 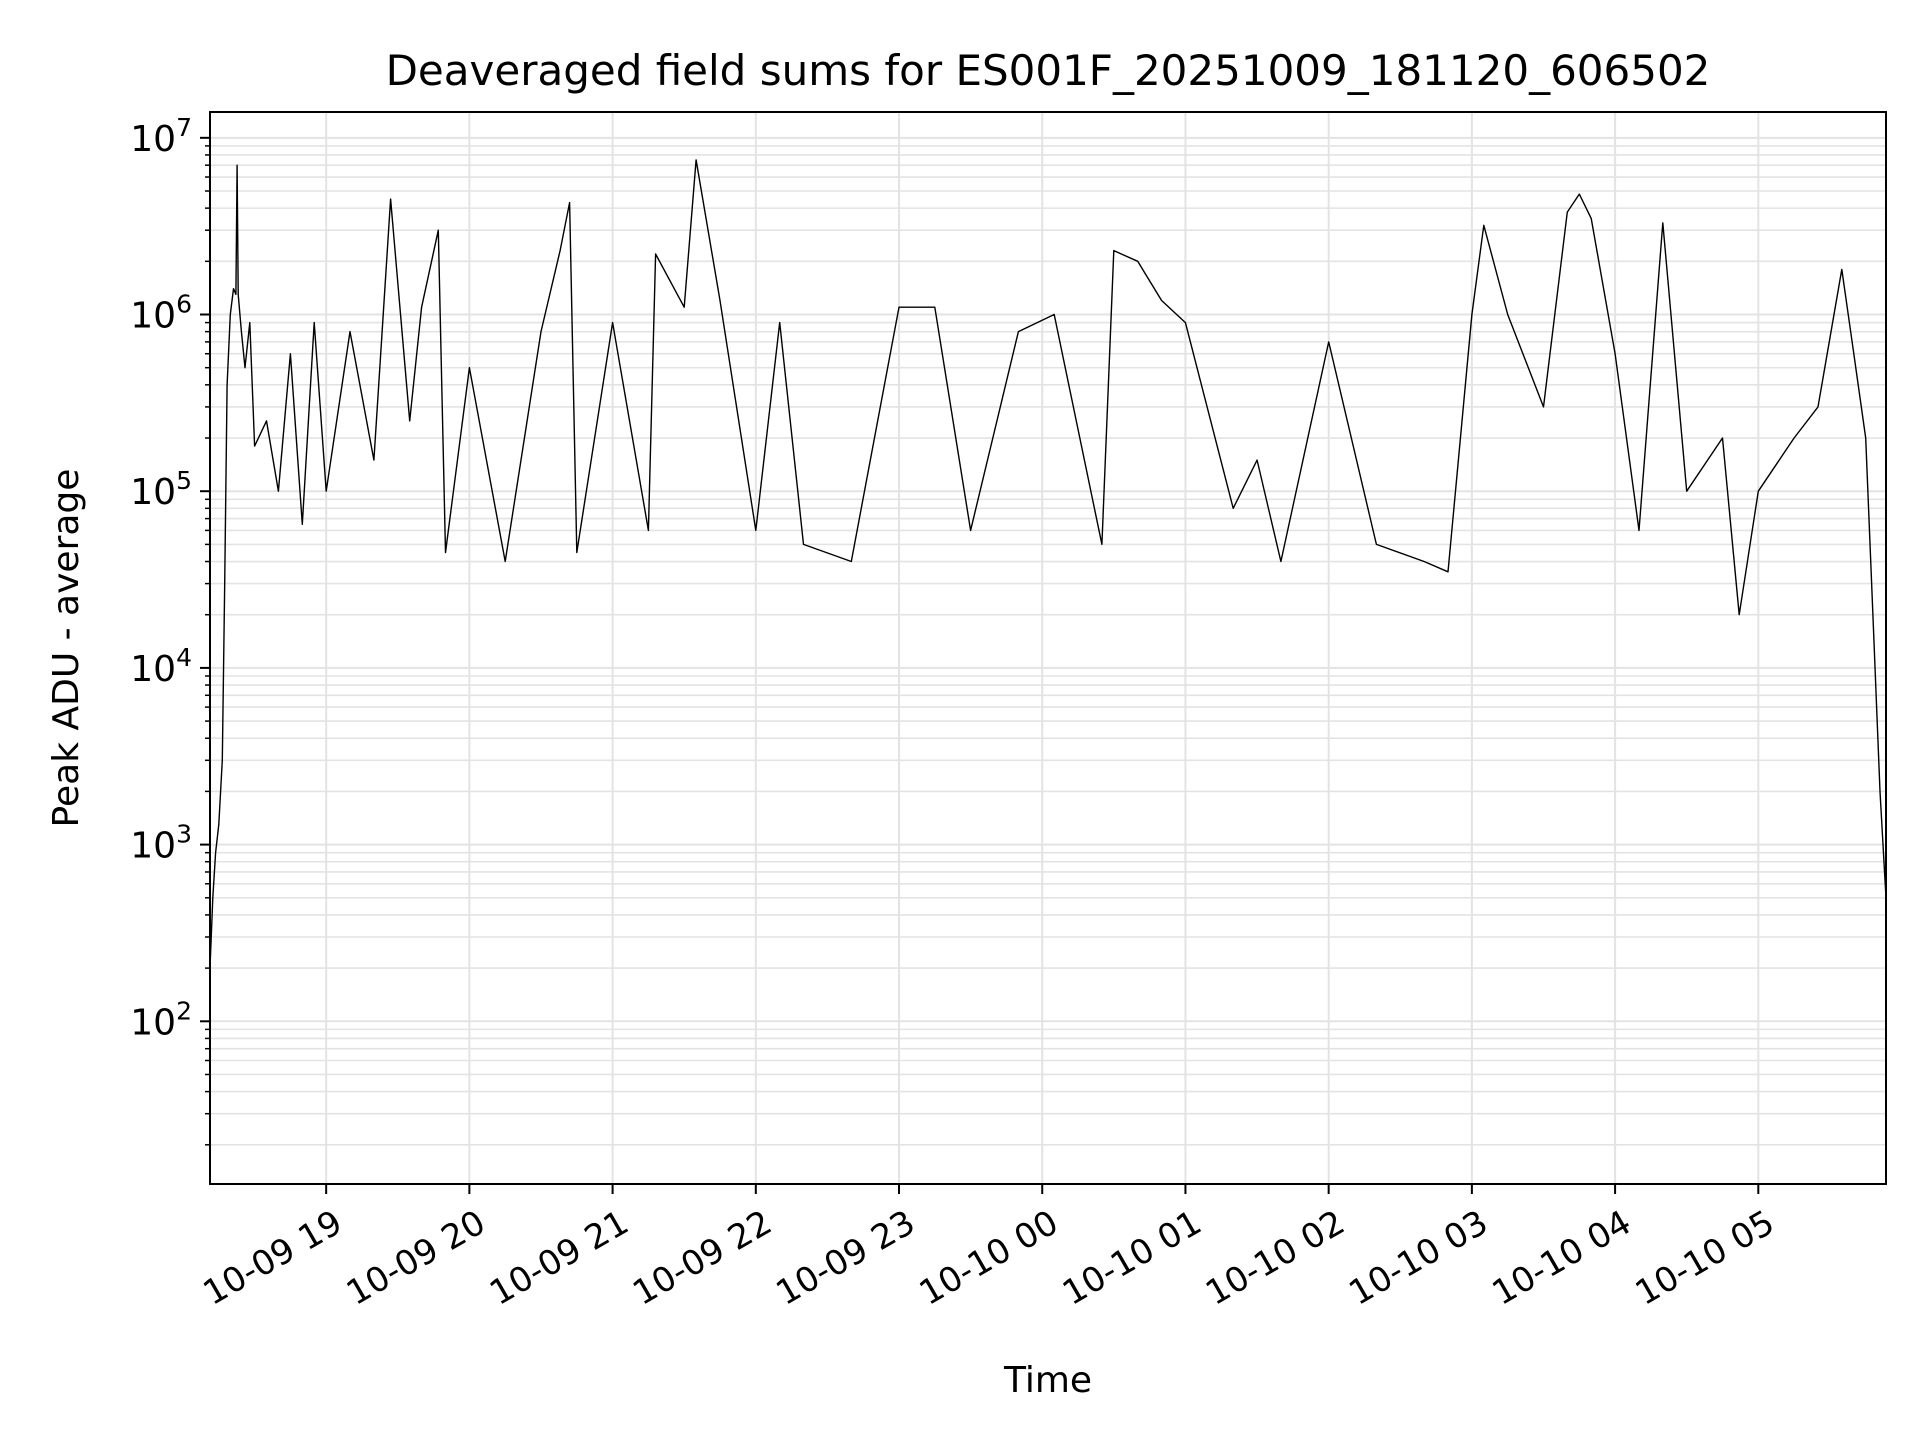 I want to click on y-tick-label: 10⁶, so click(x=161, y=313).